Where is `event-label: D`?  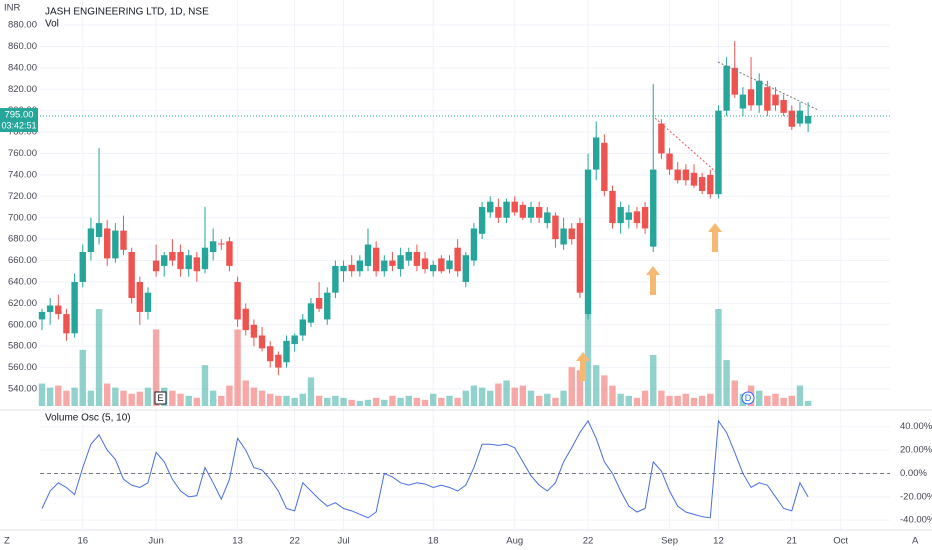 event-label: D is located at coordinates (748, 398).